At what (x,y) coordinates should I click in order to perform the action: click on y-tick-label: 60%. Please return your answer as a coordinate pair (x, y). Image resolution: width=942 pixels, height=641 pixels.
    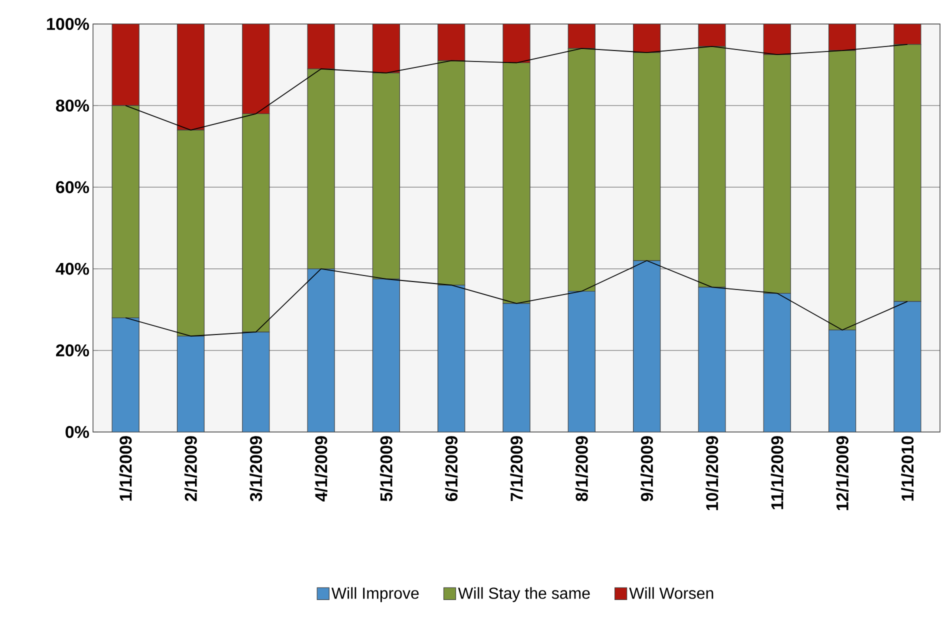
    Looking at the image, I should click on (73, 187).